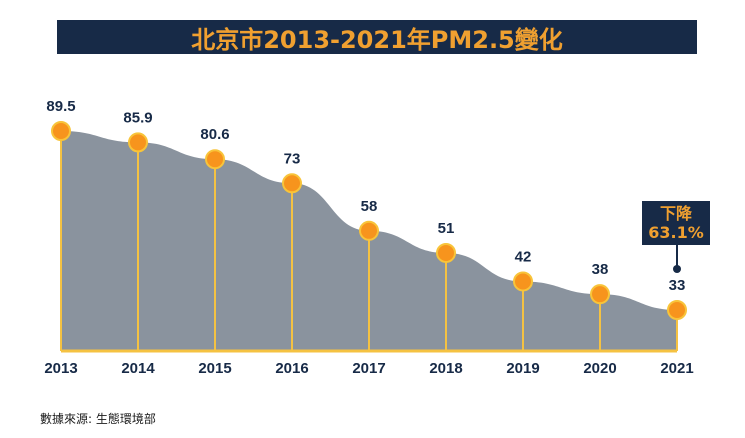  I want to click on title-bar: 北京市2013-2021年PM2.5變化, so click(377, 37).